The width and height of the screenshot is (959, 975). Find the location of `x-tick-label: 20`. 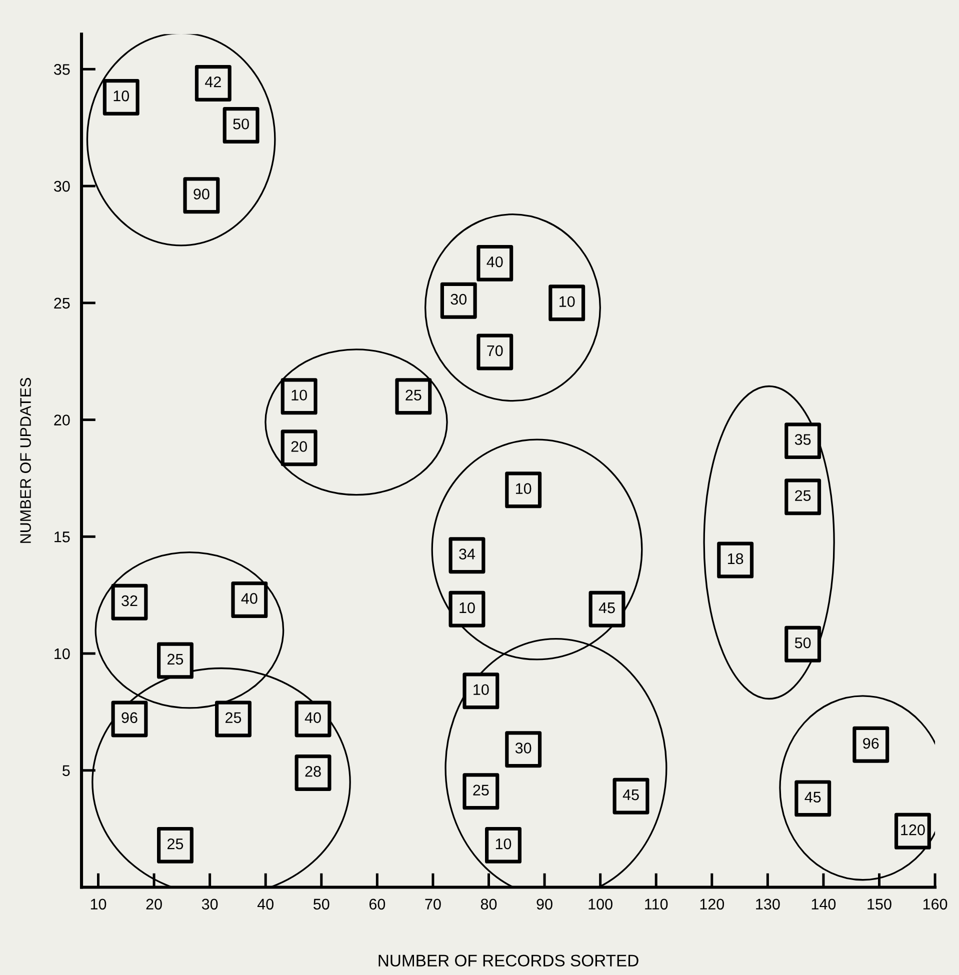

x-tick-label: 20 is located at coordinates (154, 904).